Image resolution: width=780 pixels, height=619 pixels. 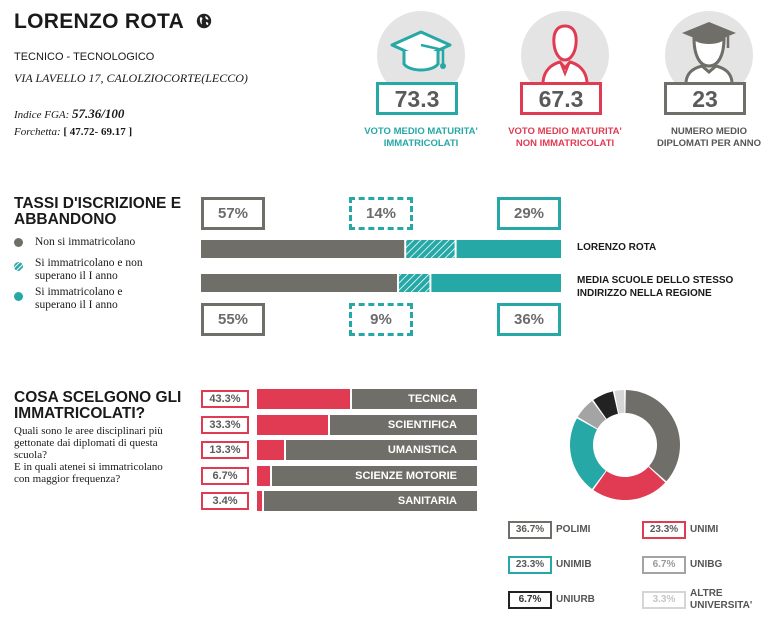 What do you see at coordinates (98, 132) in the screenshot?
I see `fork-value: [ 47.72- 69.17 ]` at bounding box center [98, 132].